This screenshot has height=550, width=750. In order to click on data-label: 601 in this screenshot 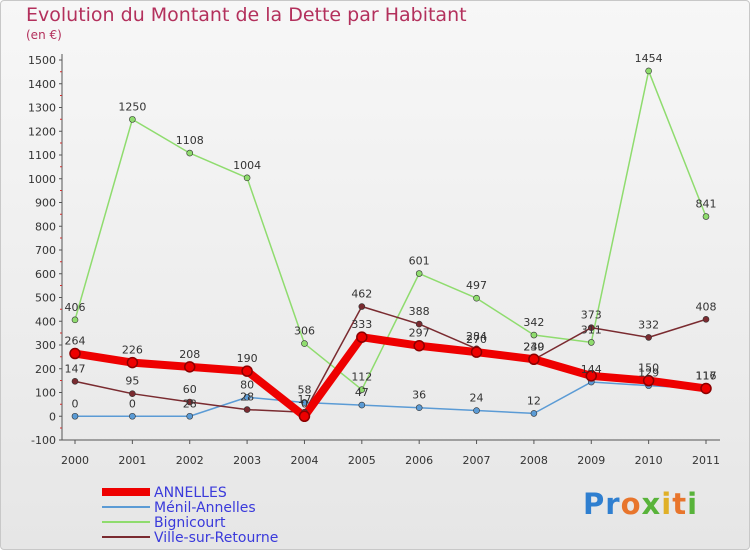, I will do `click(419, 261)`.